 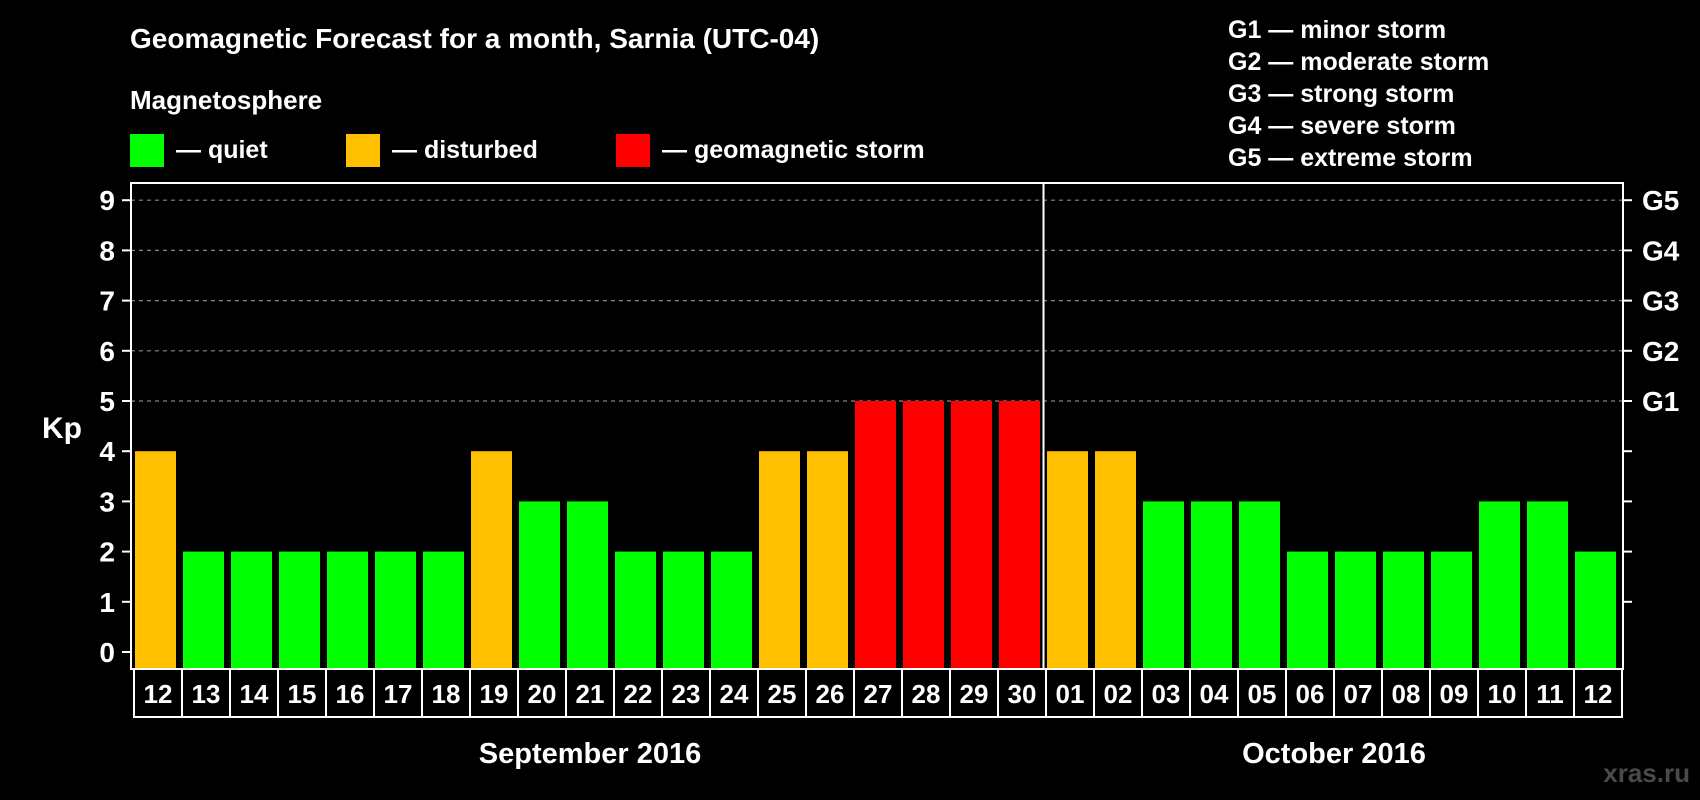 What do you see at coordinates (1660, 401) in the screenshot?
I see `right-axis-label-g1: G1` at bounding box center [1660, 401].